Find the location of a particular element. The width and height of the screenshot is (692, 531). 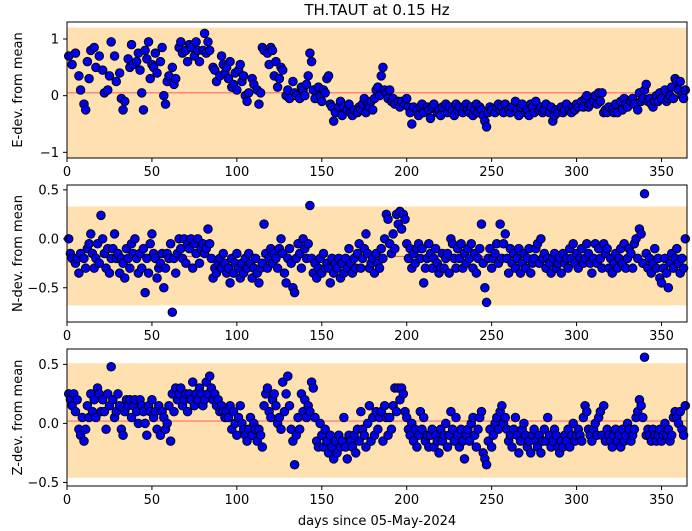

y-tick-label: −0.5 is located at coordinates (43, 483).